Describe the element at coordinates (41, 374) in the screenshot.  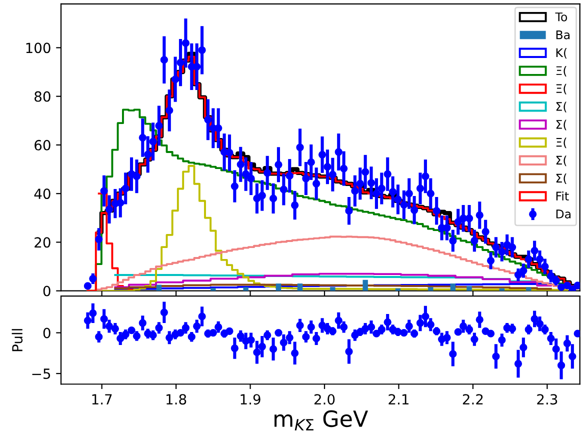
I see `y-tick-label: −5` at that location.